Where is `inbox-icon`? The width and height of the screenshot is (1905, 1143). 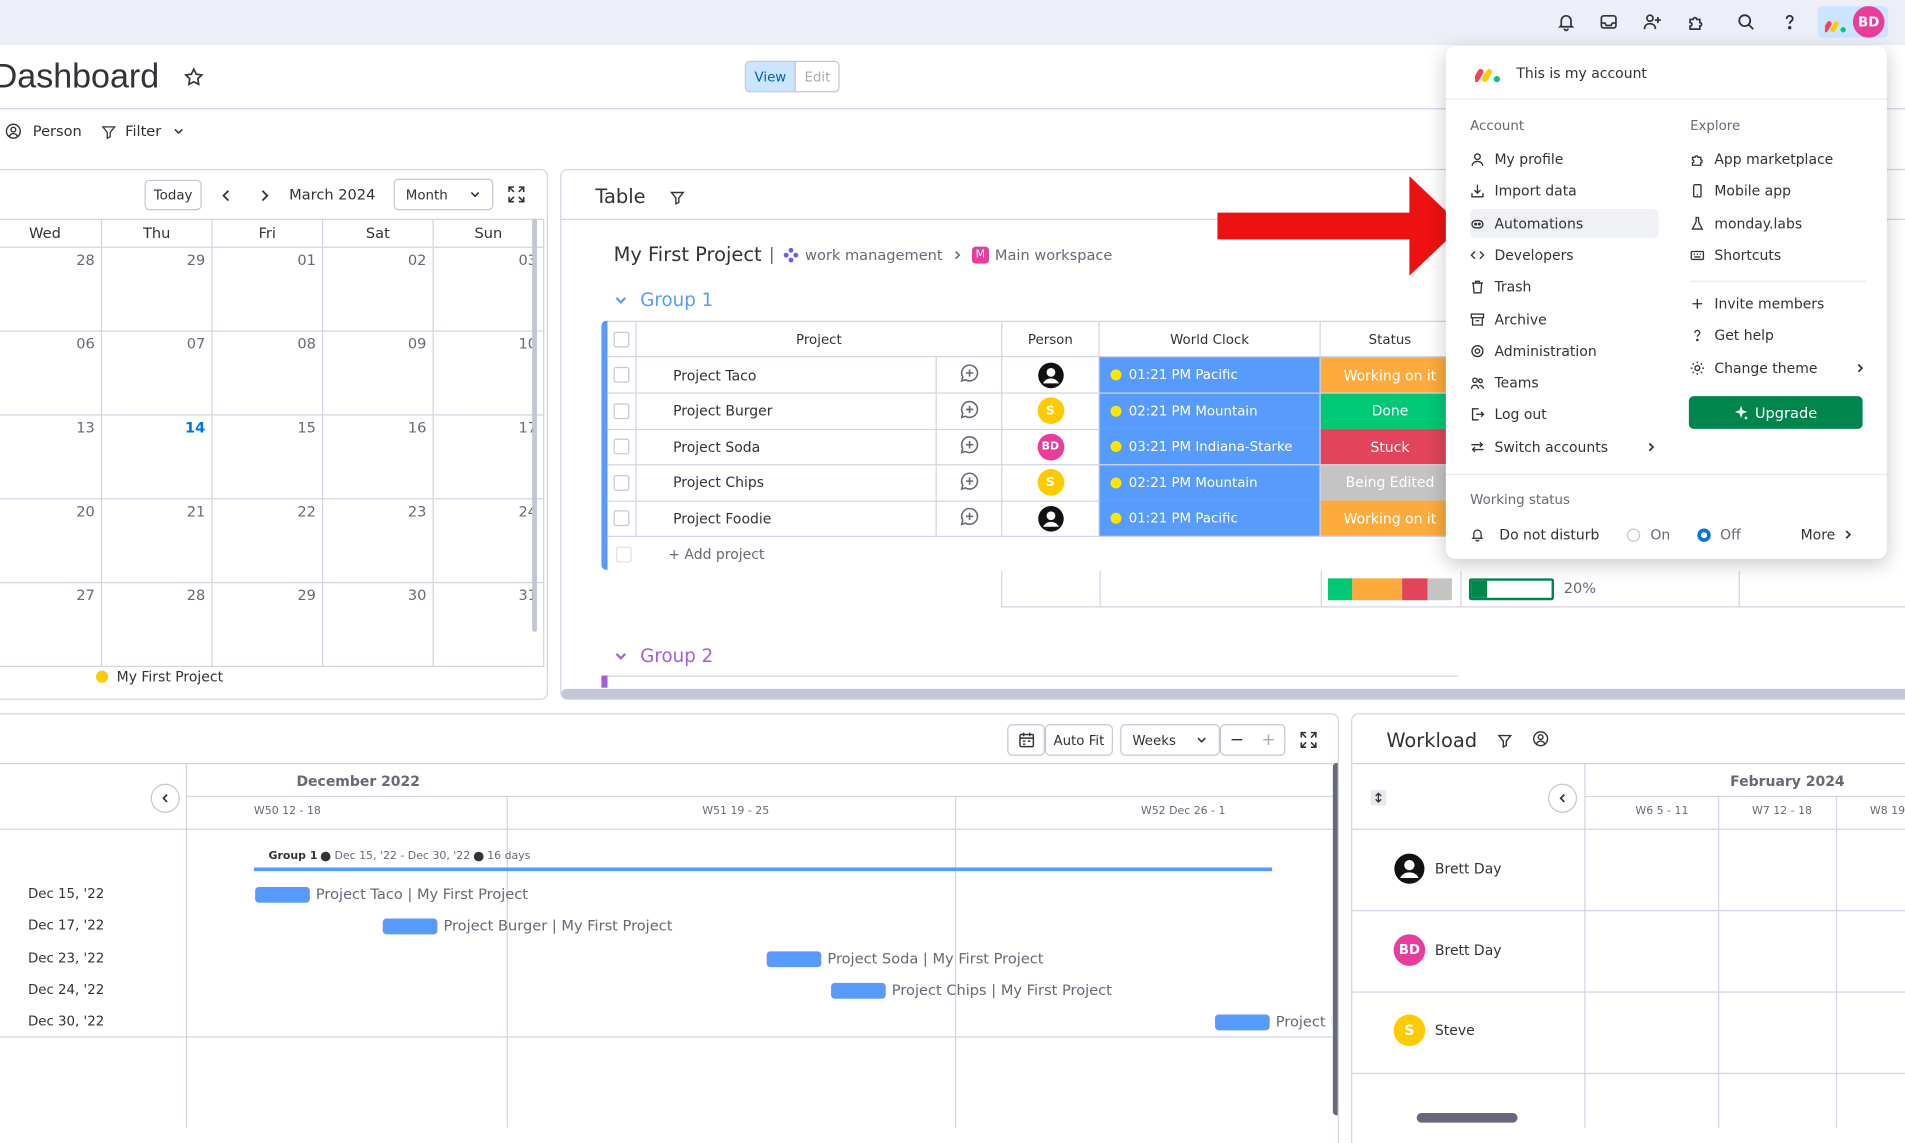
inbox-icon is located at coordinates (1609, 21).